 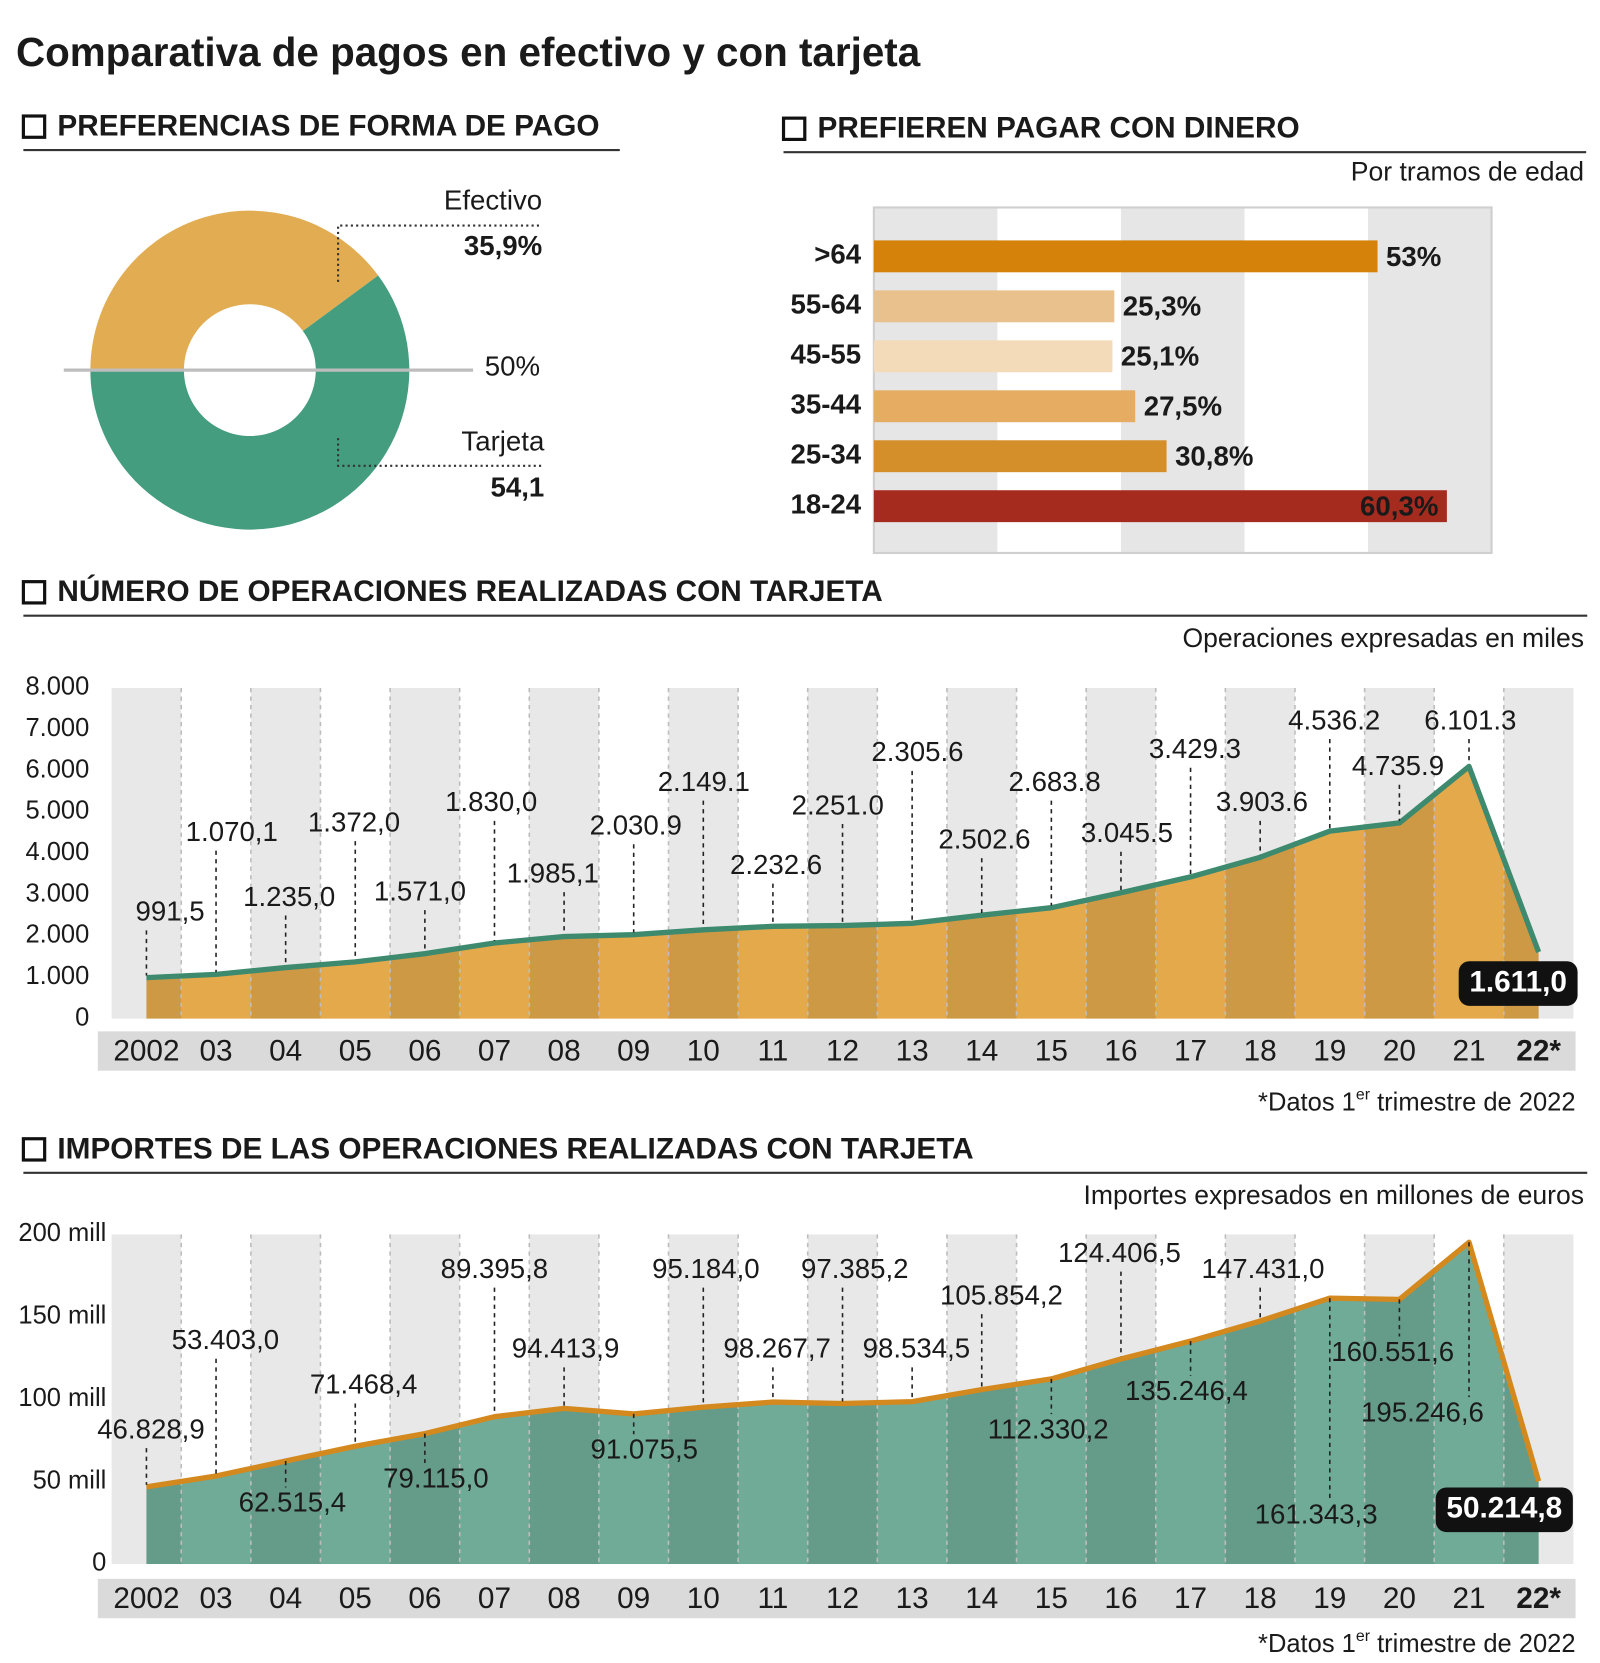 What do you see at coordinates (1316, 1513) in the screenshot?
I see `value-label: 161.343,3` at bounding box center [1316, 1513].